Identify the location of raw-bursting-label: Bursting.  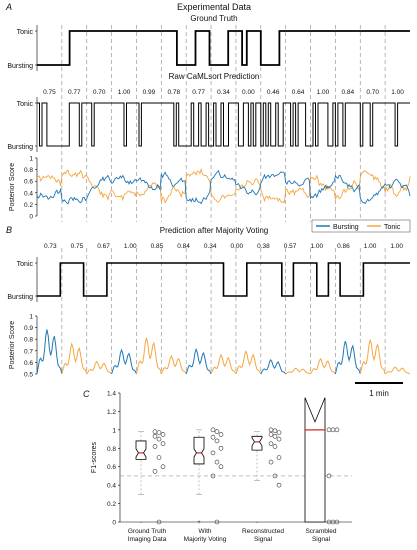
(20, 147).